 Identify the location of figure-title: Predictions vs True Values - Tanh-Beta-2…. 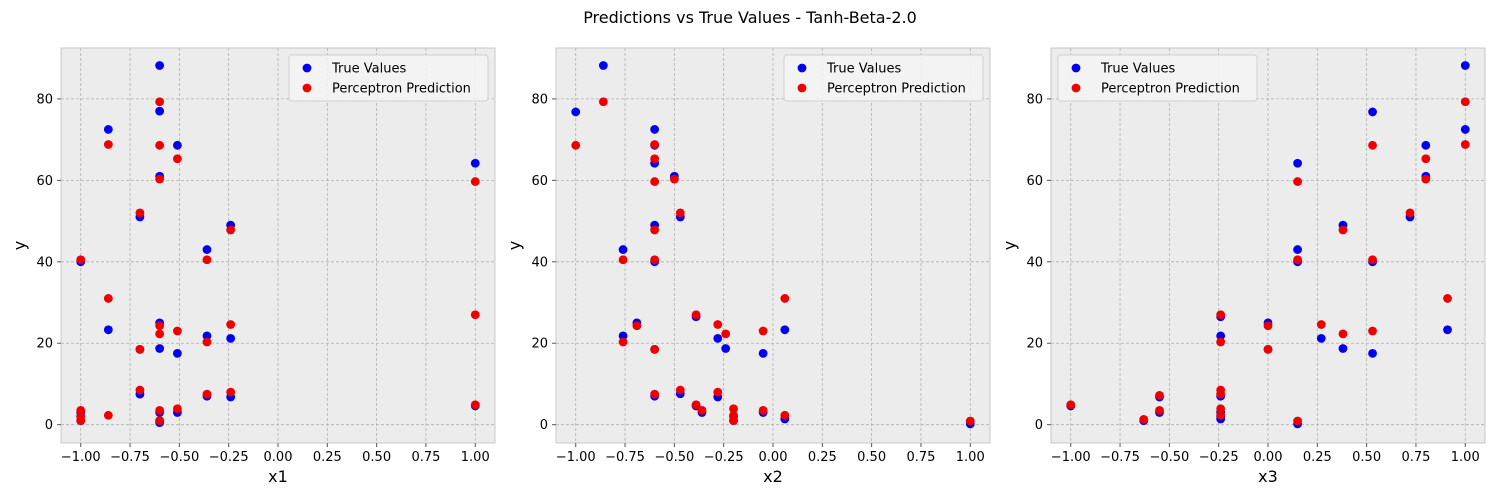
(750, 17).